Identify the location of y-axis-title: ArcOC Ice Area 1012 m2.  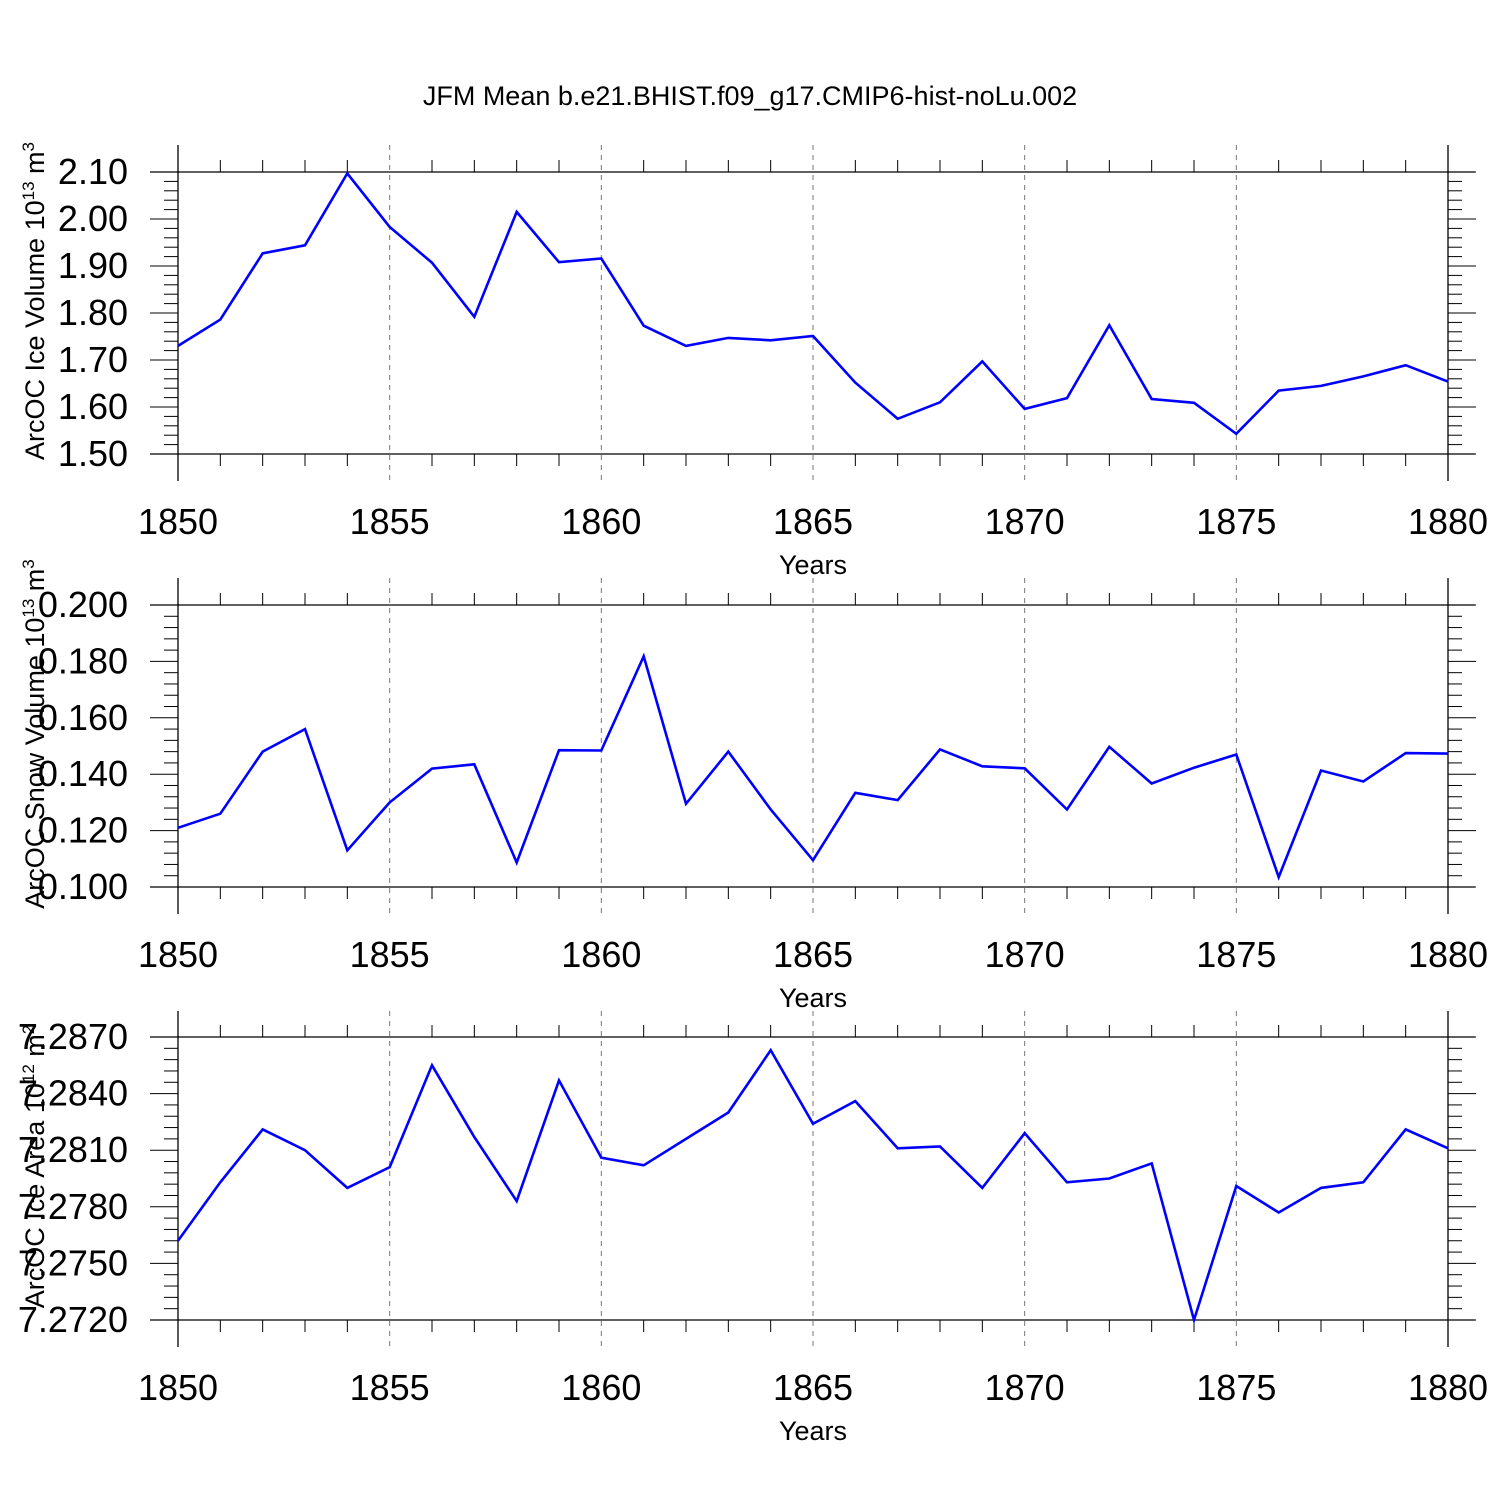
(34, 1167).